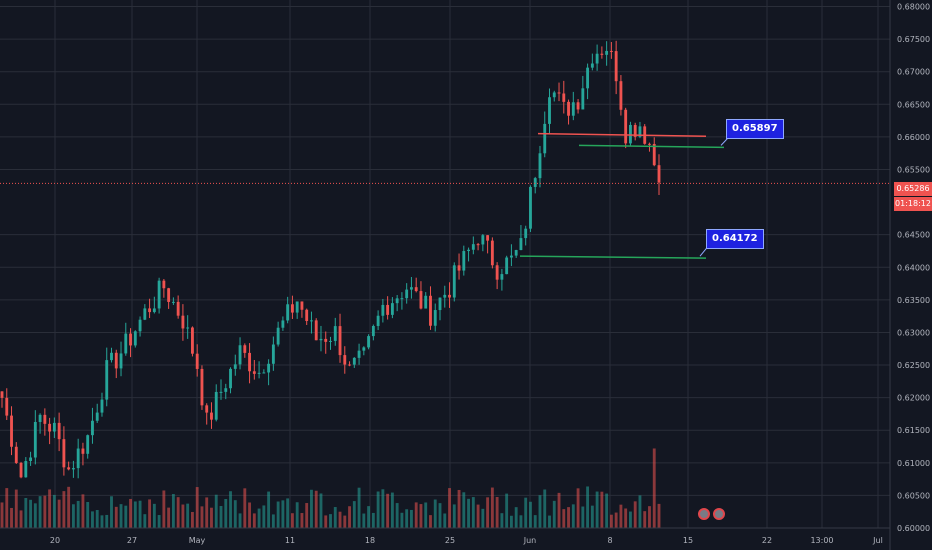 The height and width of the screenshot is (550, 932). Describe the element at coordinates (445, 536) in the screenshot. I see `time-axis: 20 27 May 11 18 25 Jun 8 15 22 13:00 Jul` at that location.